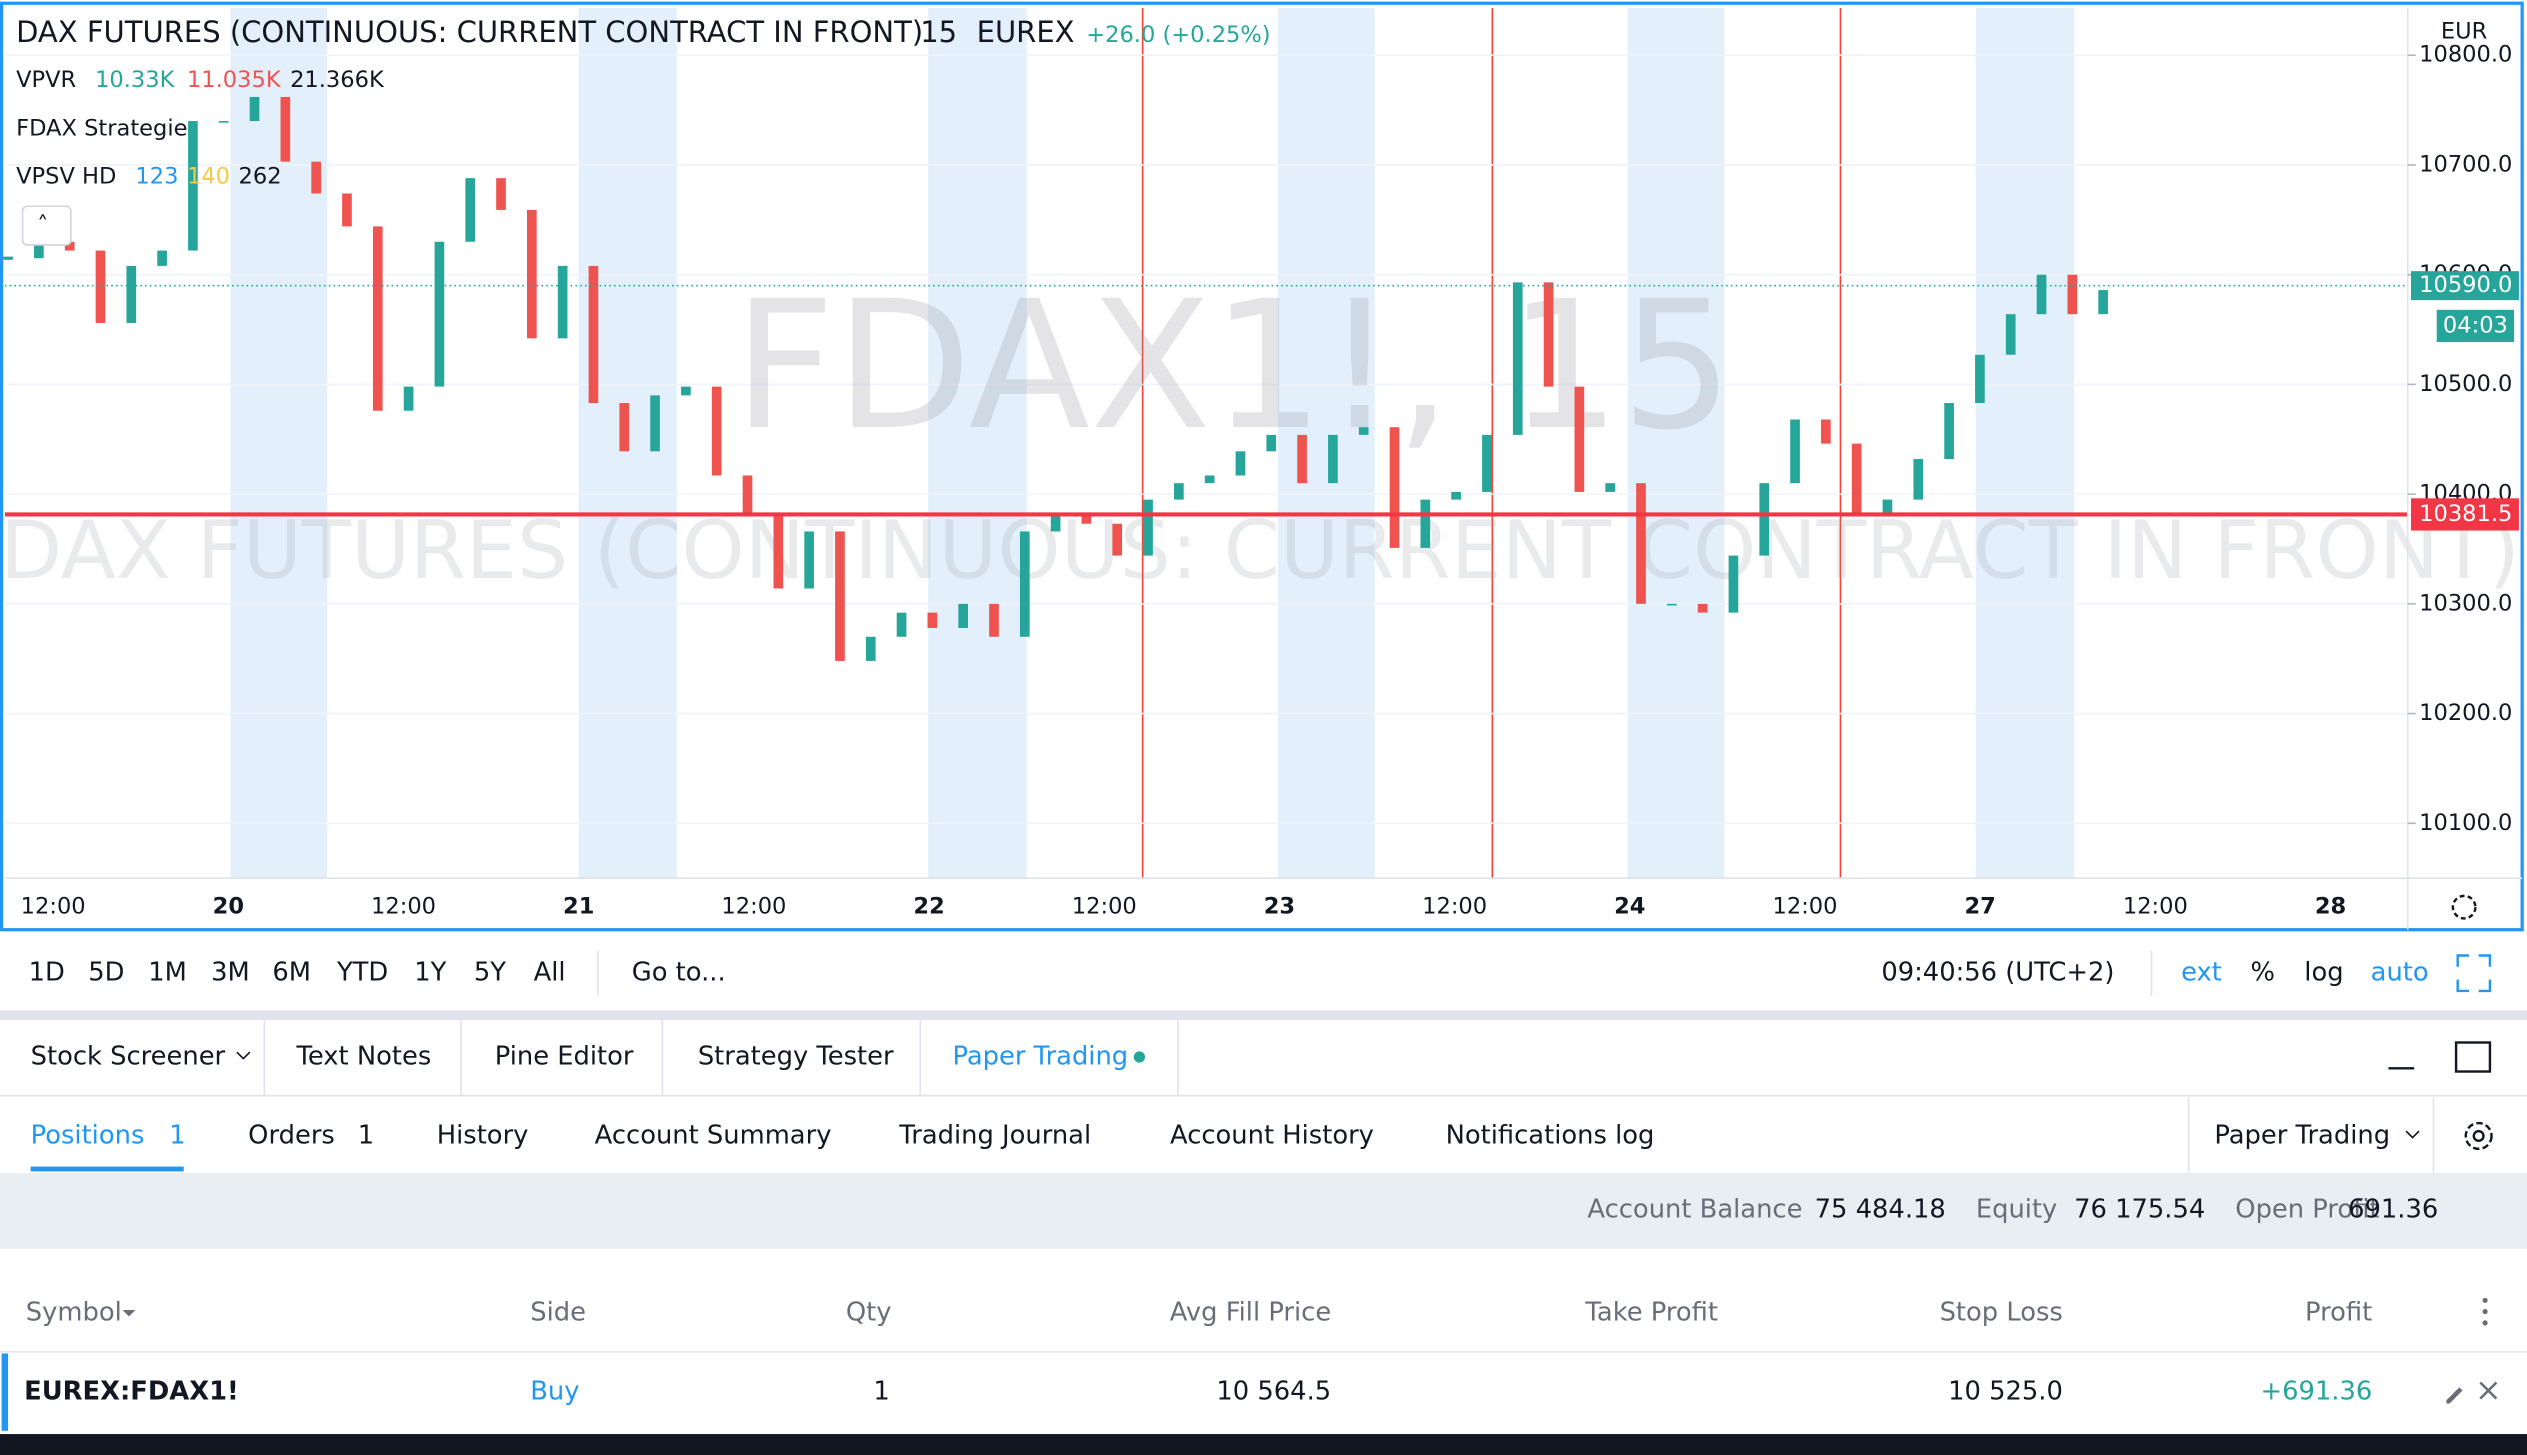  What do you see at coordinates (2478, 1136) in the screenshot?
I see `settings-button` at bounding box center [2478, 1136].